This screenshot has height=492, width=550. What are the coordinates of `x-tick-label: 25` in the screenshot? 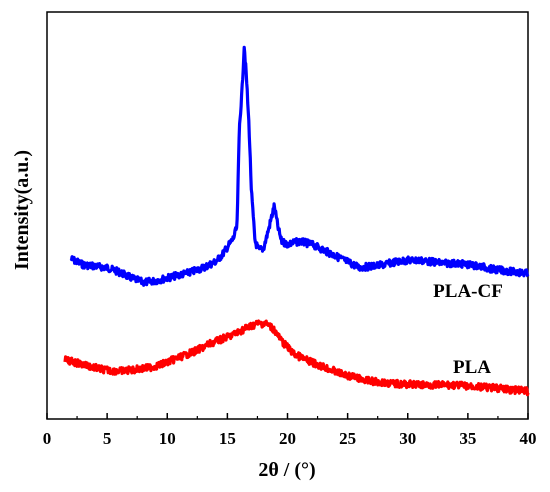 It's located at (347, 438).